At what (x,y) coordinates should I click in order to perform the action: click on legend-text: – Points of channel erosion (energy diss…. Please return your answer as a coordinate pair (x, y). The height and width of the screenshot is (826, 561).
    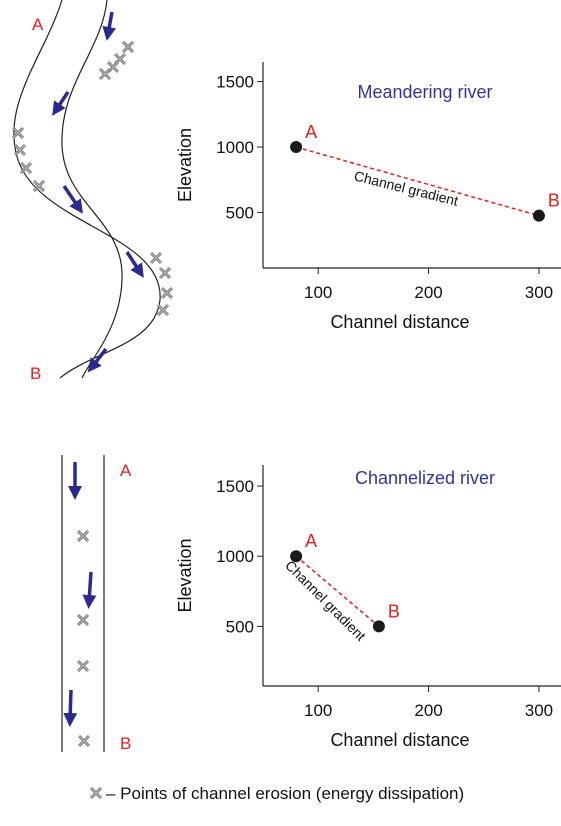
    Looking at the image, I should click on (285, 793).